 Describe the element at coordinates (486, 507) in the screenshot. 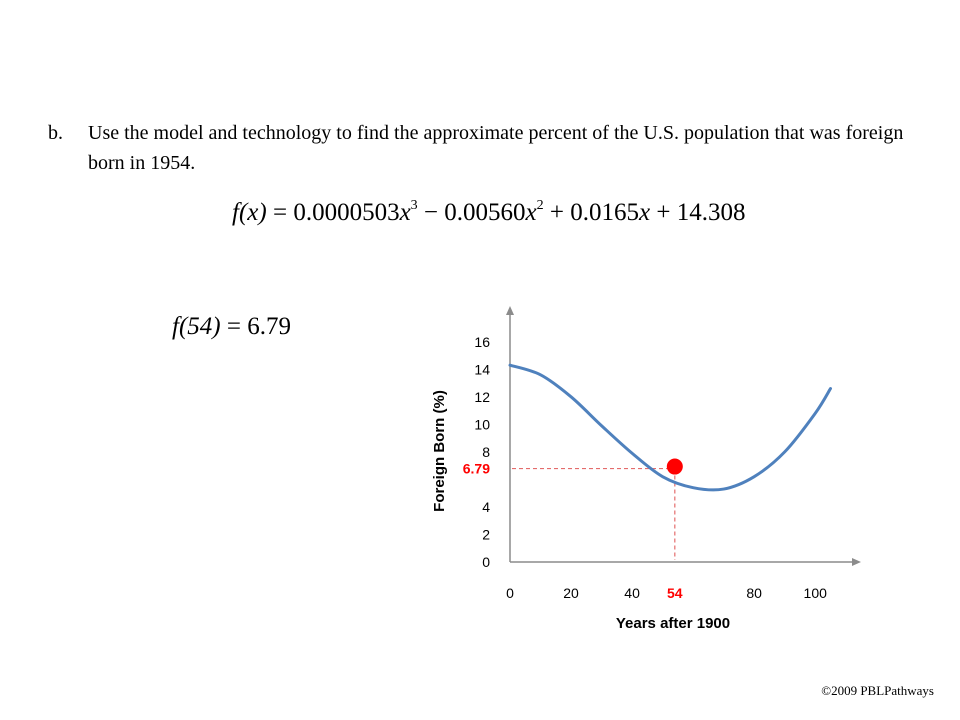

I see `y-tick-label: 4` at that location.